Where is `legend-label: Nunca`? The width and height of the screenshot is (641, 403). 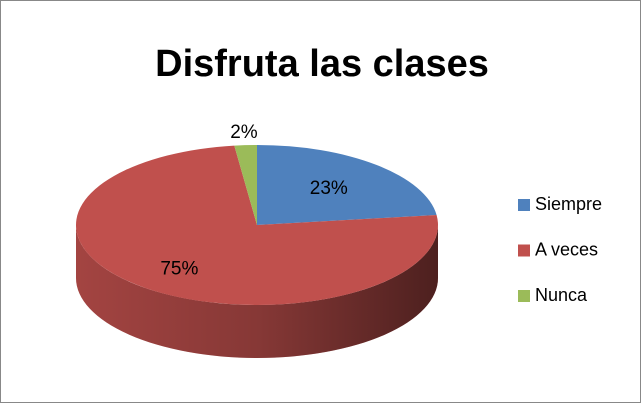
legend-label: Nunca is located at coordinates (561, 295).